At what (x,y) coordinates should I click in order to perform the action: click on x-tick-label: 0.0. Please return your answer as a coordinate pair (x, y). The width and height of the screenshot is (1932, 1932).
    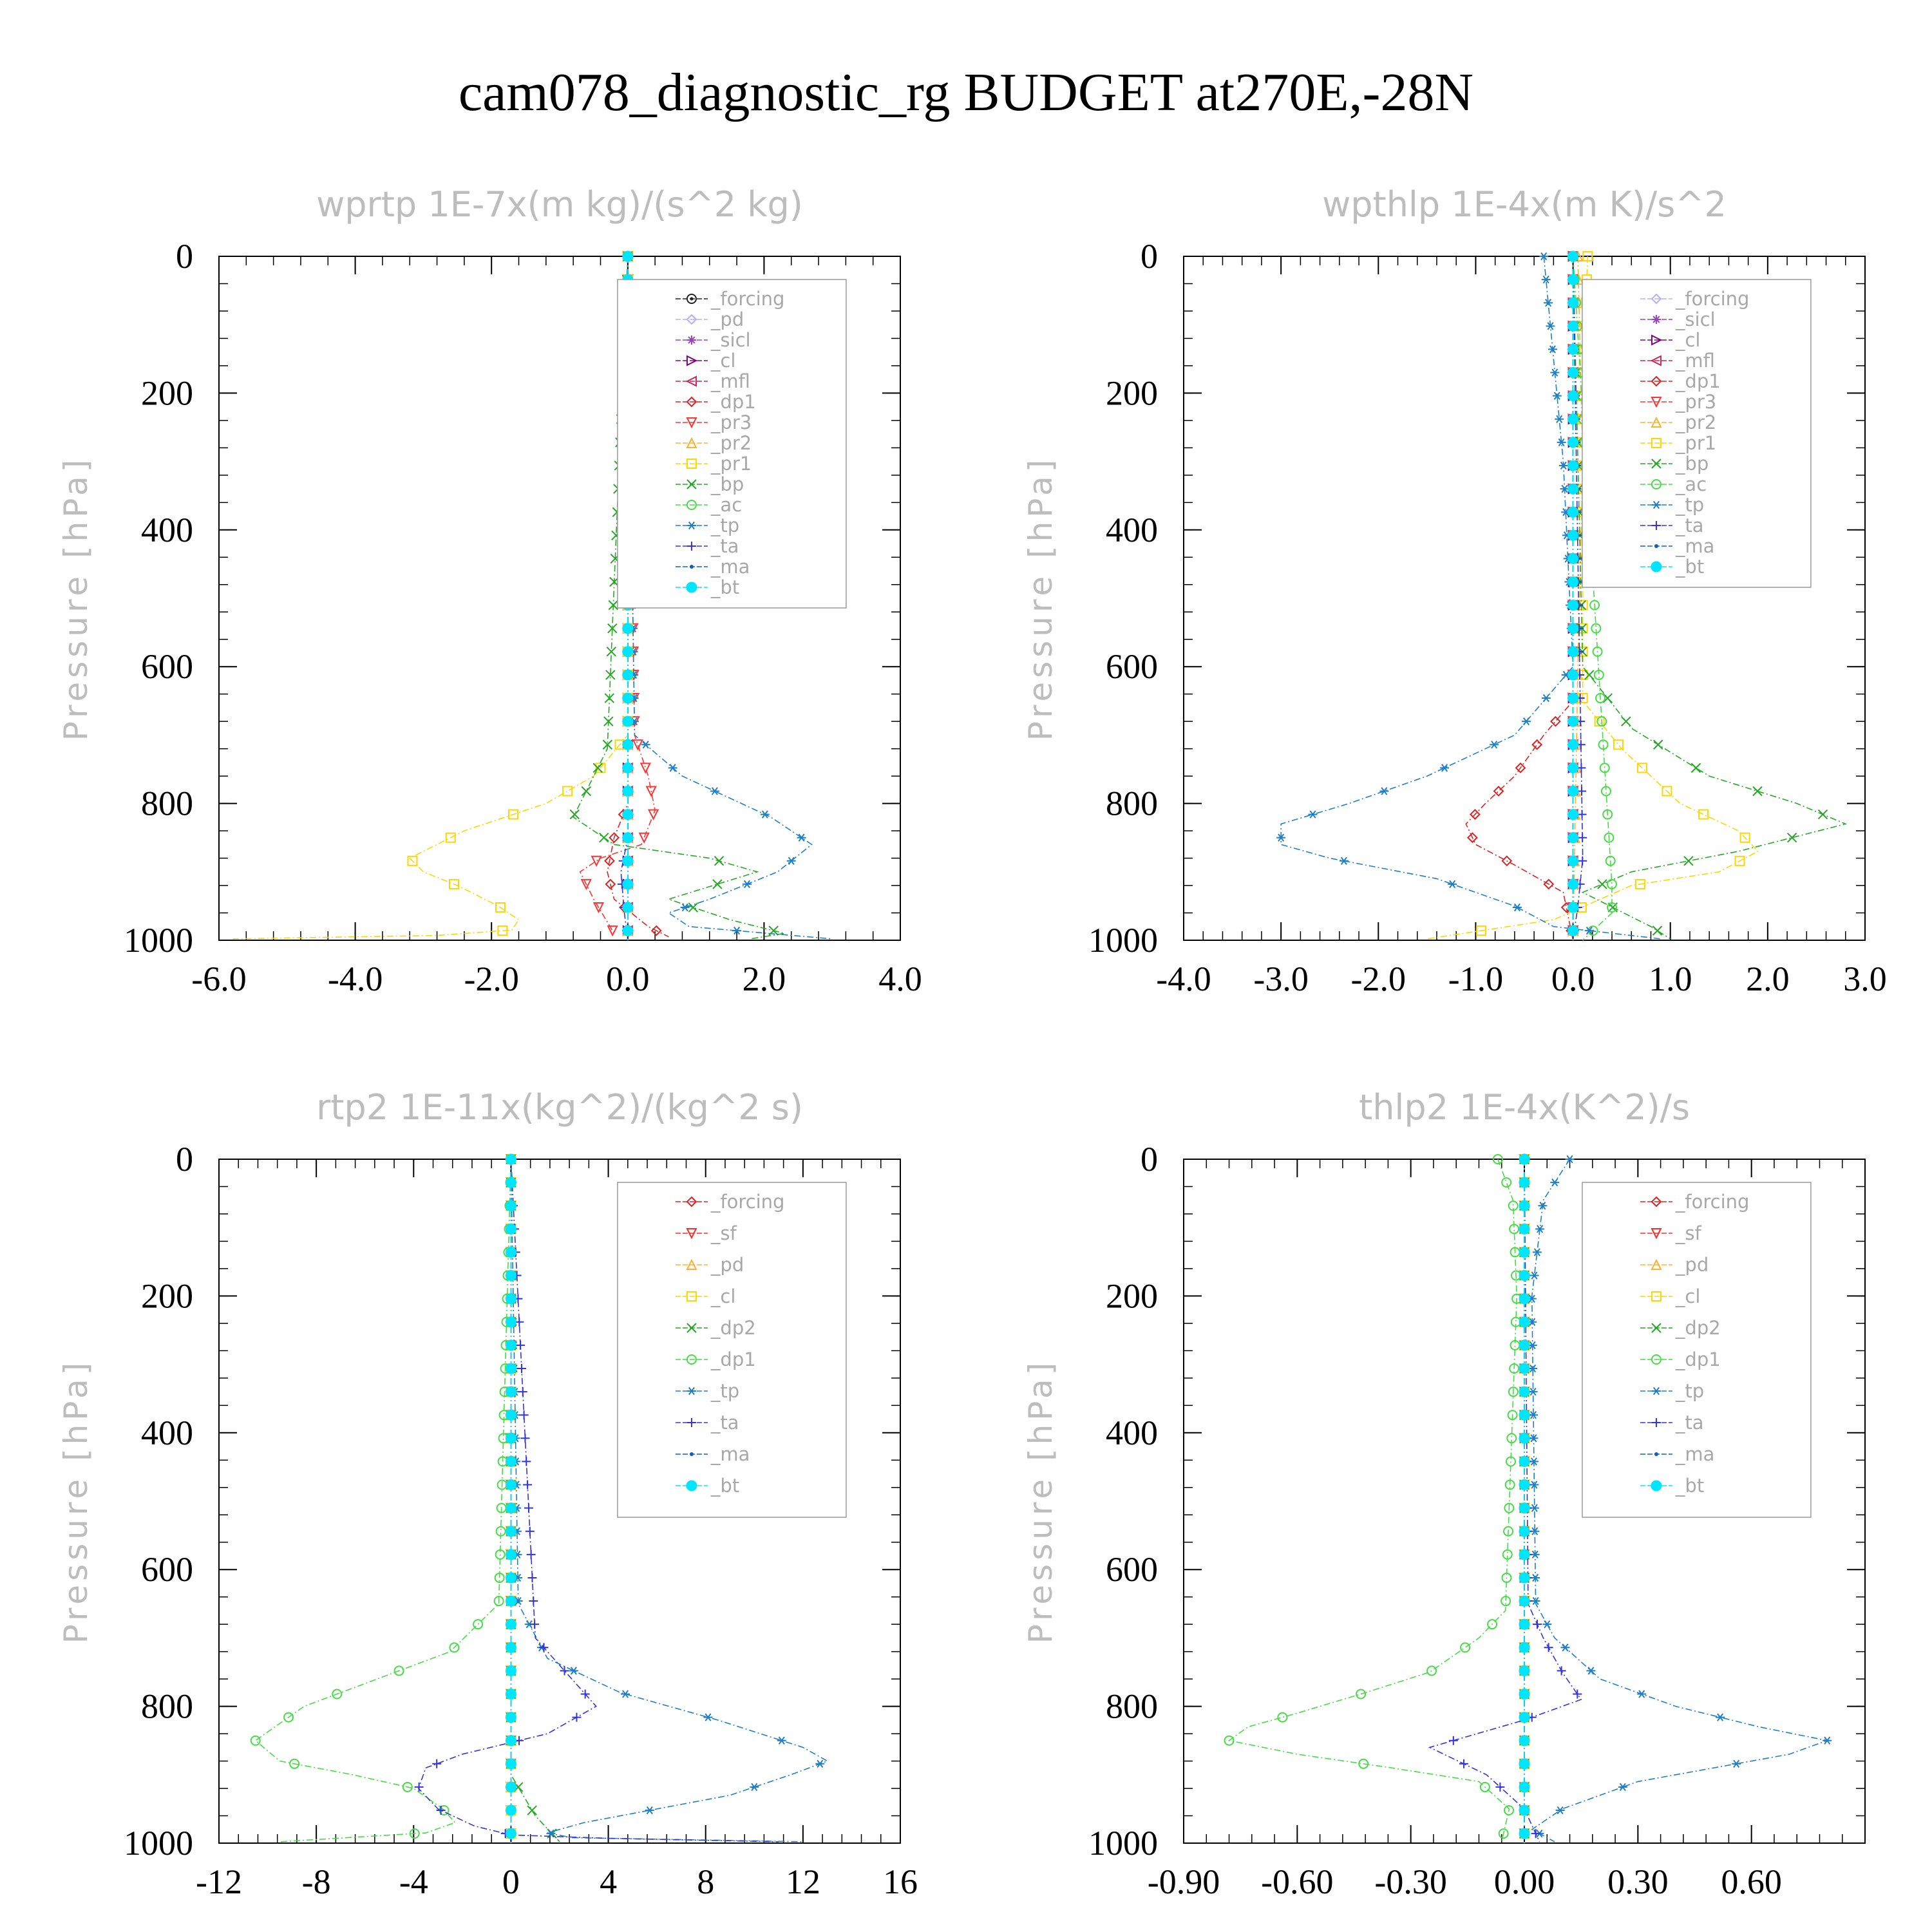
    Looking at the image, I should click on (628, 979).